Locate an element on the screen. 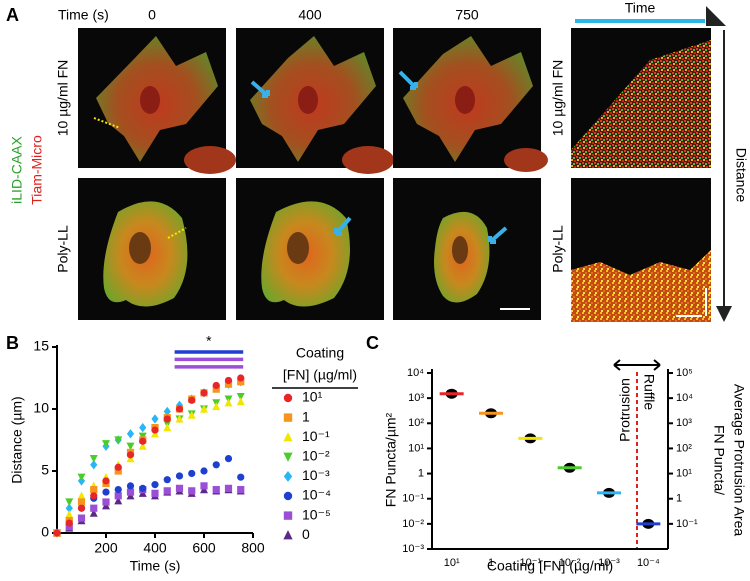  time-point: 750 is located at coordinates (467, 15).